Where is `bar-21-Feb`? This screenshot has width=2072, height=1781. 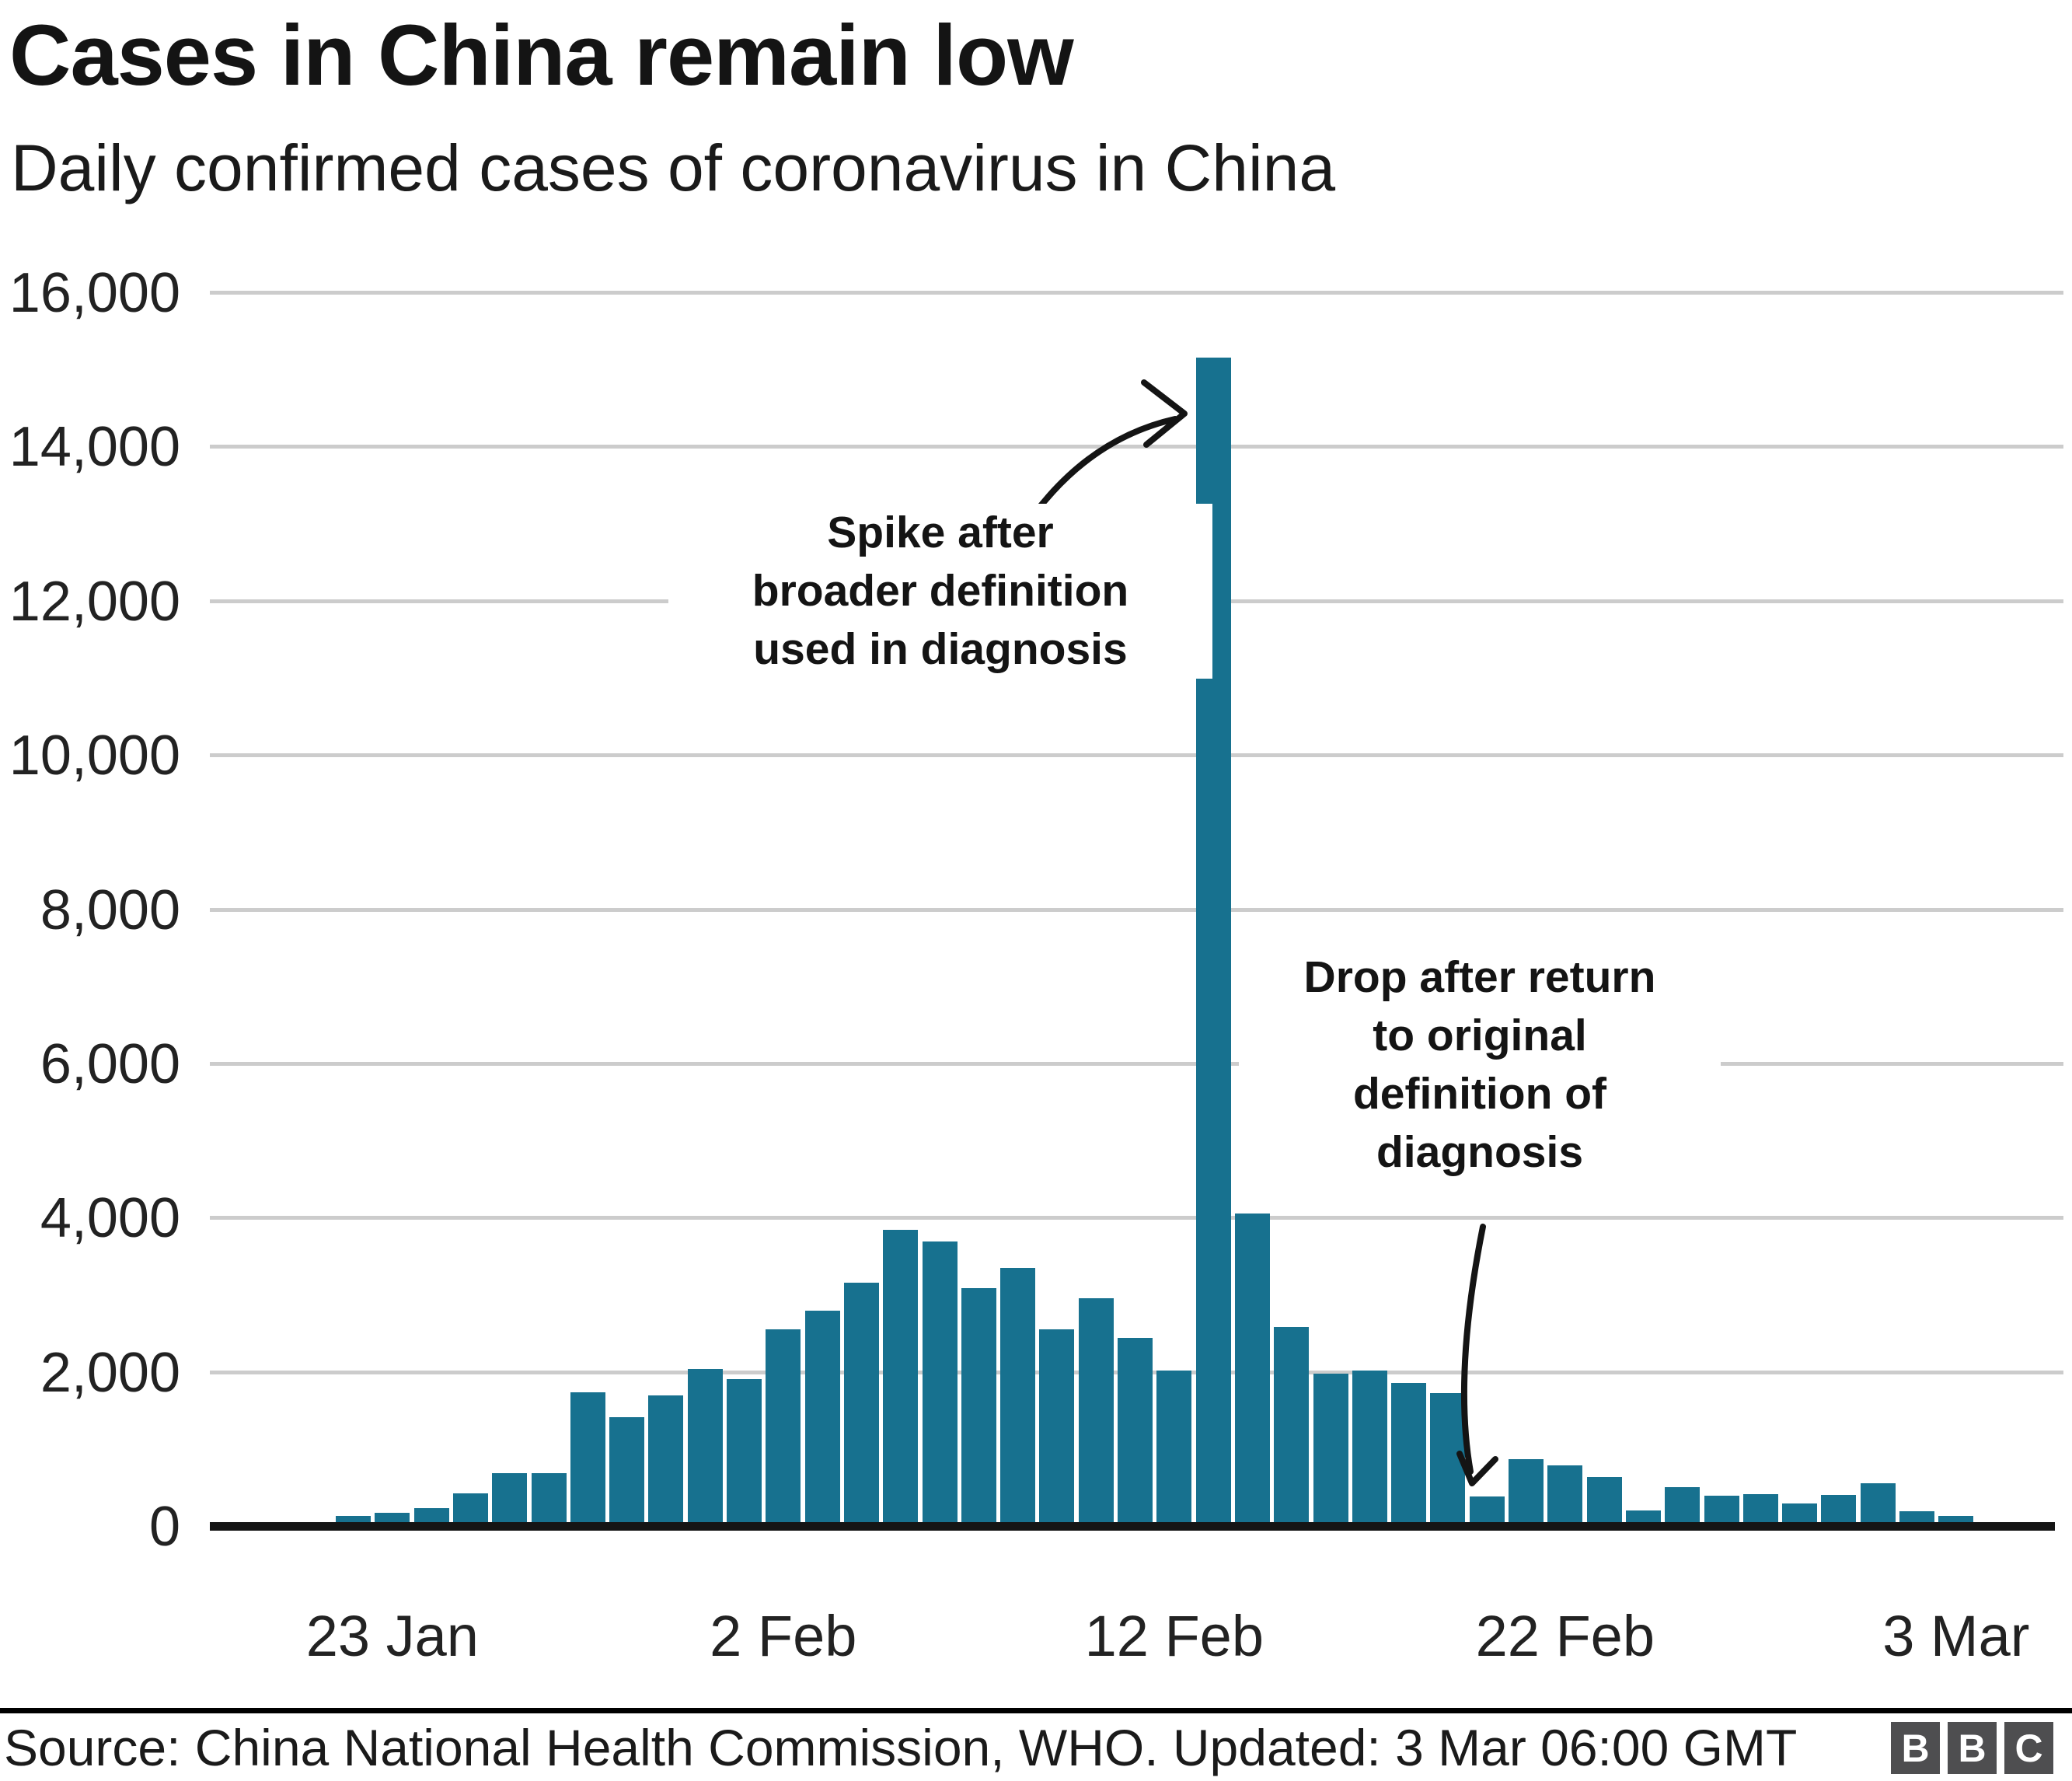 bar-21-Feb is located at coordinates (1526, 1492).